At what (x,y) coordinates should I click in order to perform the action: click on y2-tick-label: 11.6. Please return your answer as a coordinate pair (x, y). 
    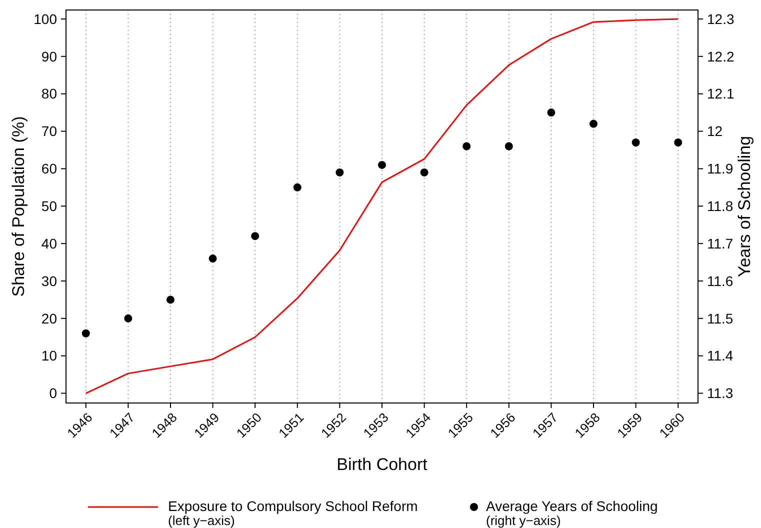
    Looking at the image, I should click on (720, 280).